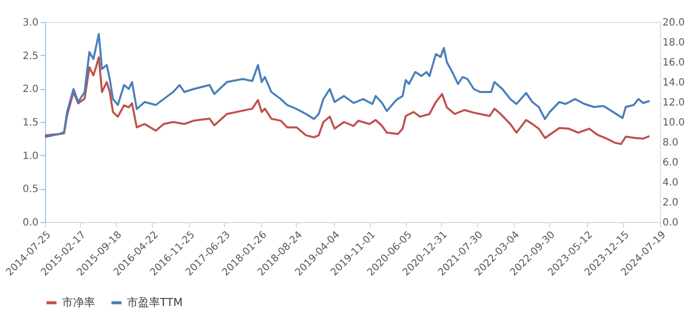 This screenshot has height=309, width=700. What do you see at coordinates (78, 302) in the screenshot?
I see `legend-label: 市净率` at bounding box center [78, 302].